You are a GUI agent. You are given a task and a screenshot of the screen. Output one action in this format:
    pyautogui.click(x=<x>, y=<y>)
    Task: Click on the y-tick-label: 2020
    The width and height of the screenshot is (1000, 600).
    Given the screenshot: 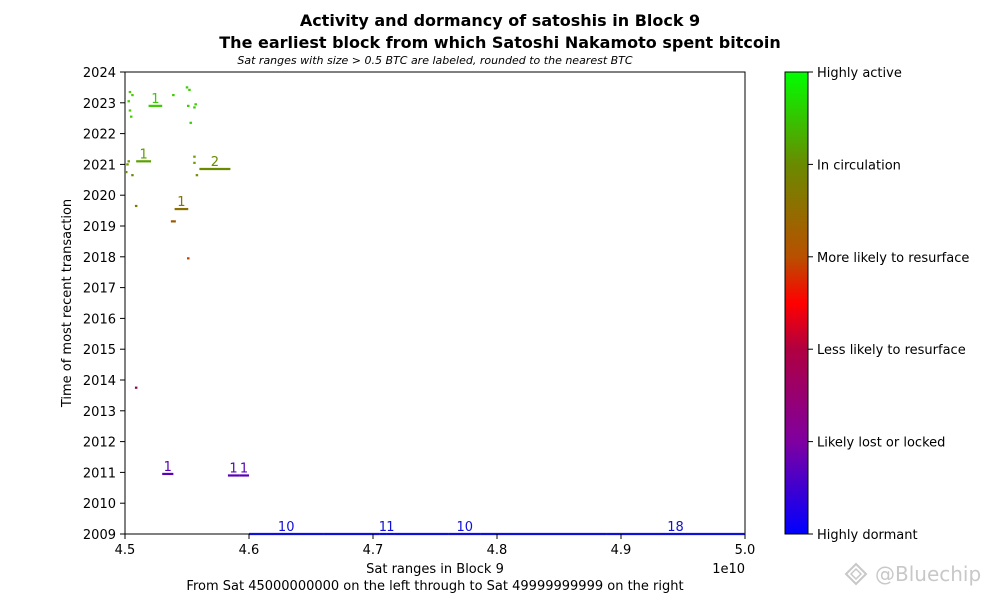 What is the action you would take?
    pyautogui.click(x=99, y=196)
    